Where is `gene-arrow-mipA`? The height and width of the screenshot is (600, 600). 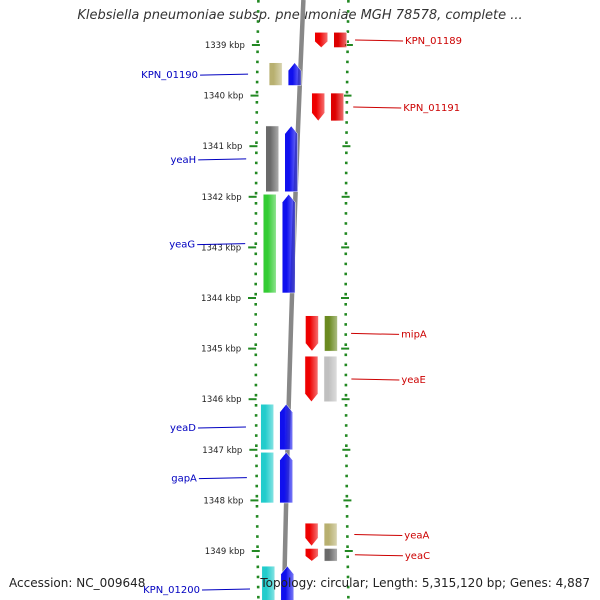 gene-arrow-mipA is located at coordinates (312, 333).